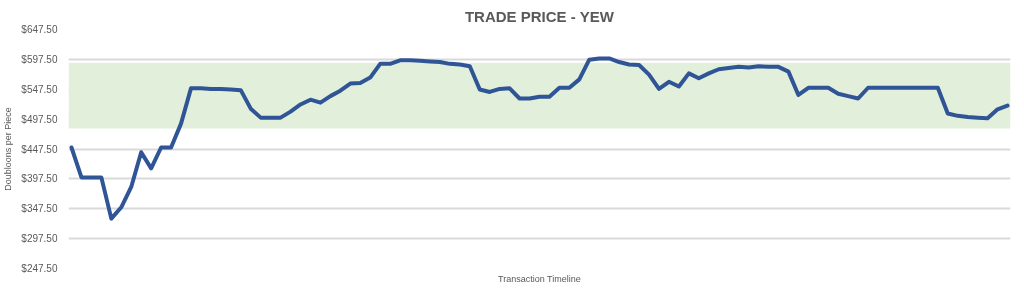 This screenshot has height=288, width=1024. Describe the element at coordinates (39, 59) in the screenshot. I see `y-tick-label: $597.50` at that location.